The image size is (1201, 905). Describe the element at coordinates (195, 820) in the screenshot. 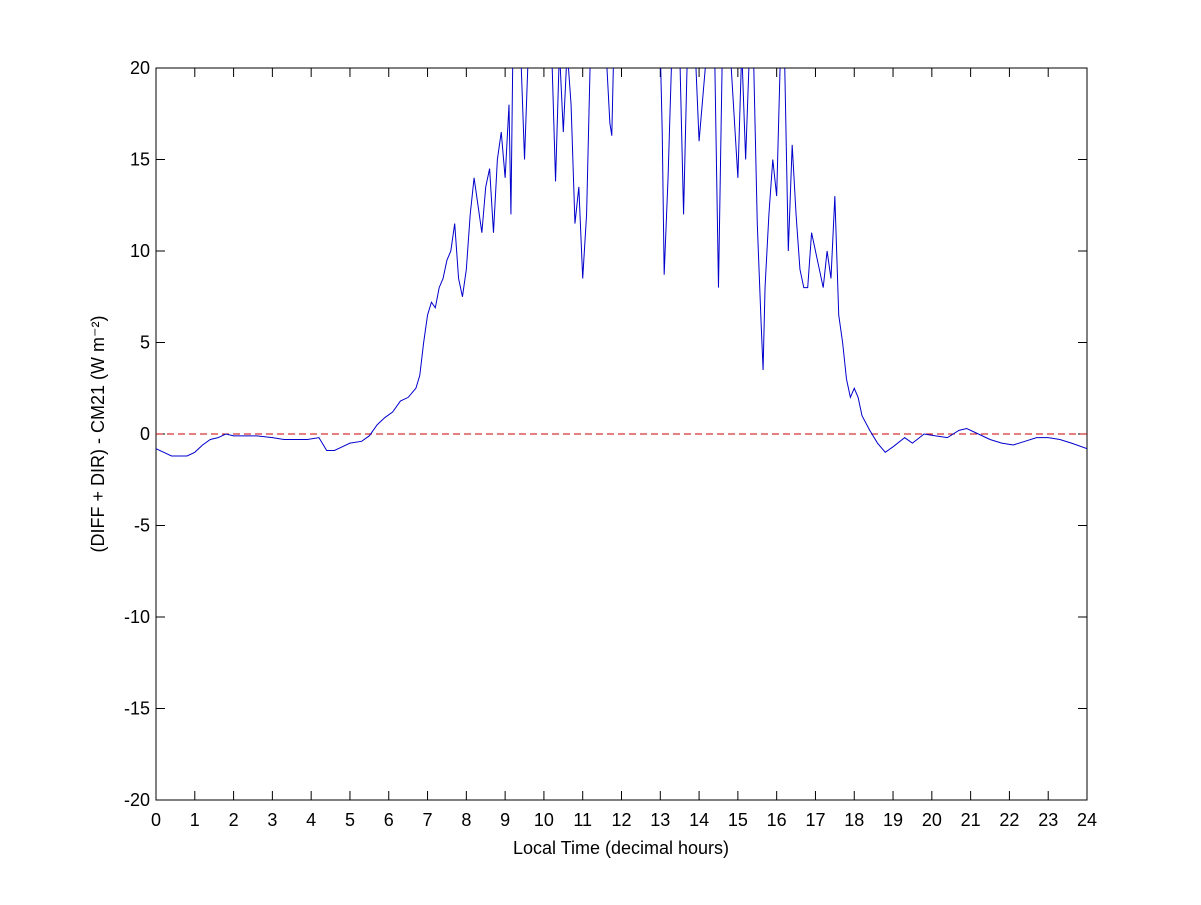

I see `x-tick-label: 1` at that location.